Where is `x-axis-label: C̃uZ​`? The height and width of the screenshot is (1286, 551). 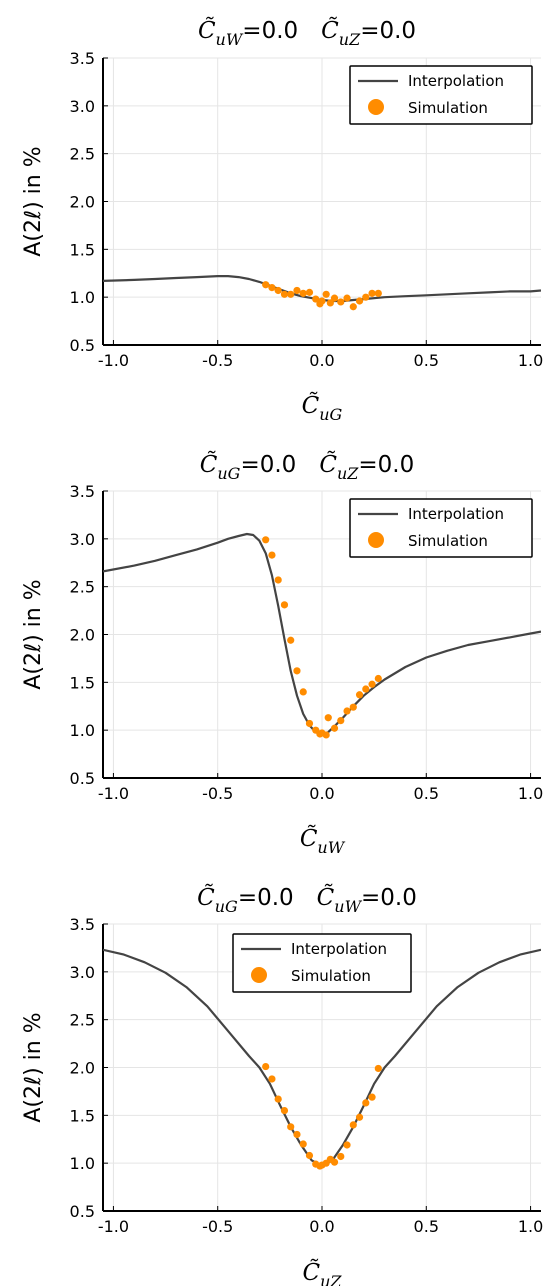
x-axis-label: C̃uZ​ is located at coordinates (322, 1273).